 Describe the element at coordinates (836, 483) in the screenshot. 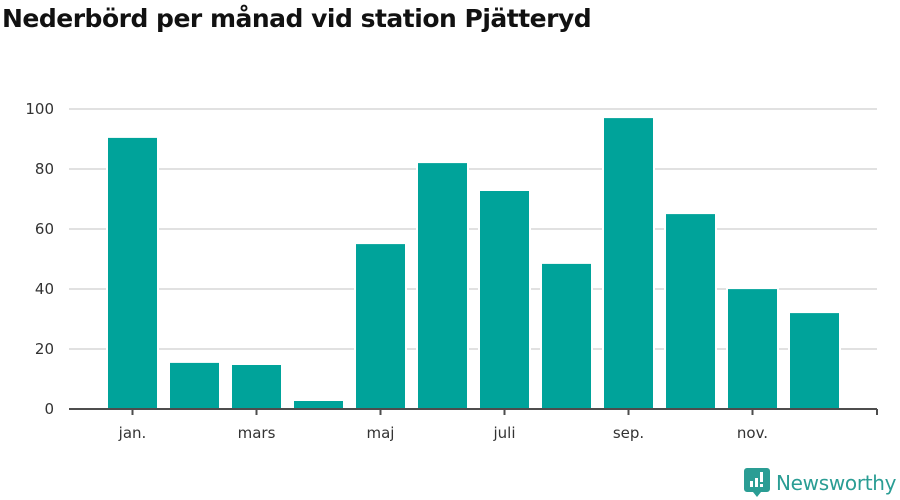

I see `brand-name: Newsworthy` at that location.